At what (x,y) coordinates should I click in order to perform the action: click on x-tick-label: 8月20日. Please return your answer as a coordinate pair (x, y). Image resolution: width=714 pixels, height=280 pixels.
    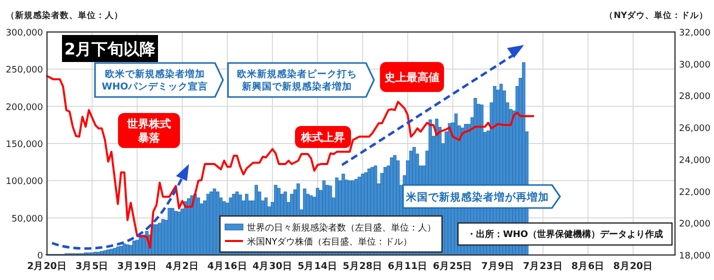
    Looking at the image, I should click on (633, 266).